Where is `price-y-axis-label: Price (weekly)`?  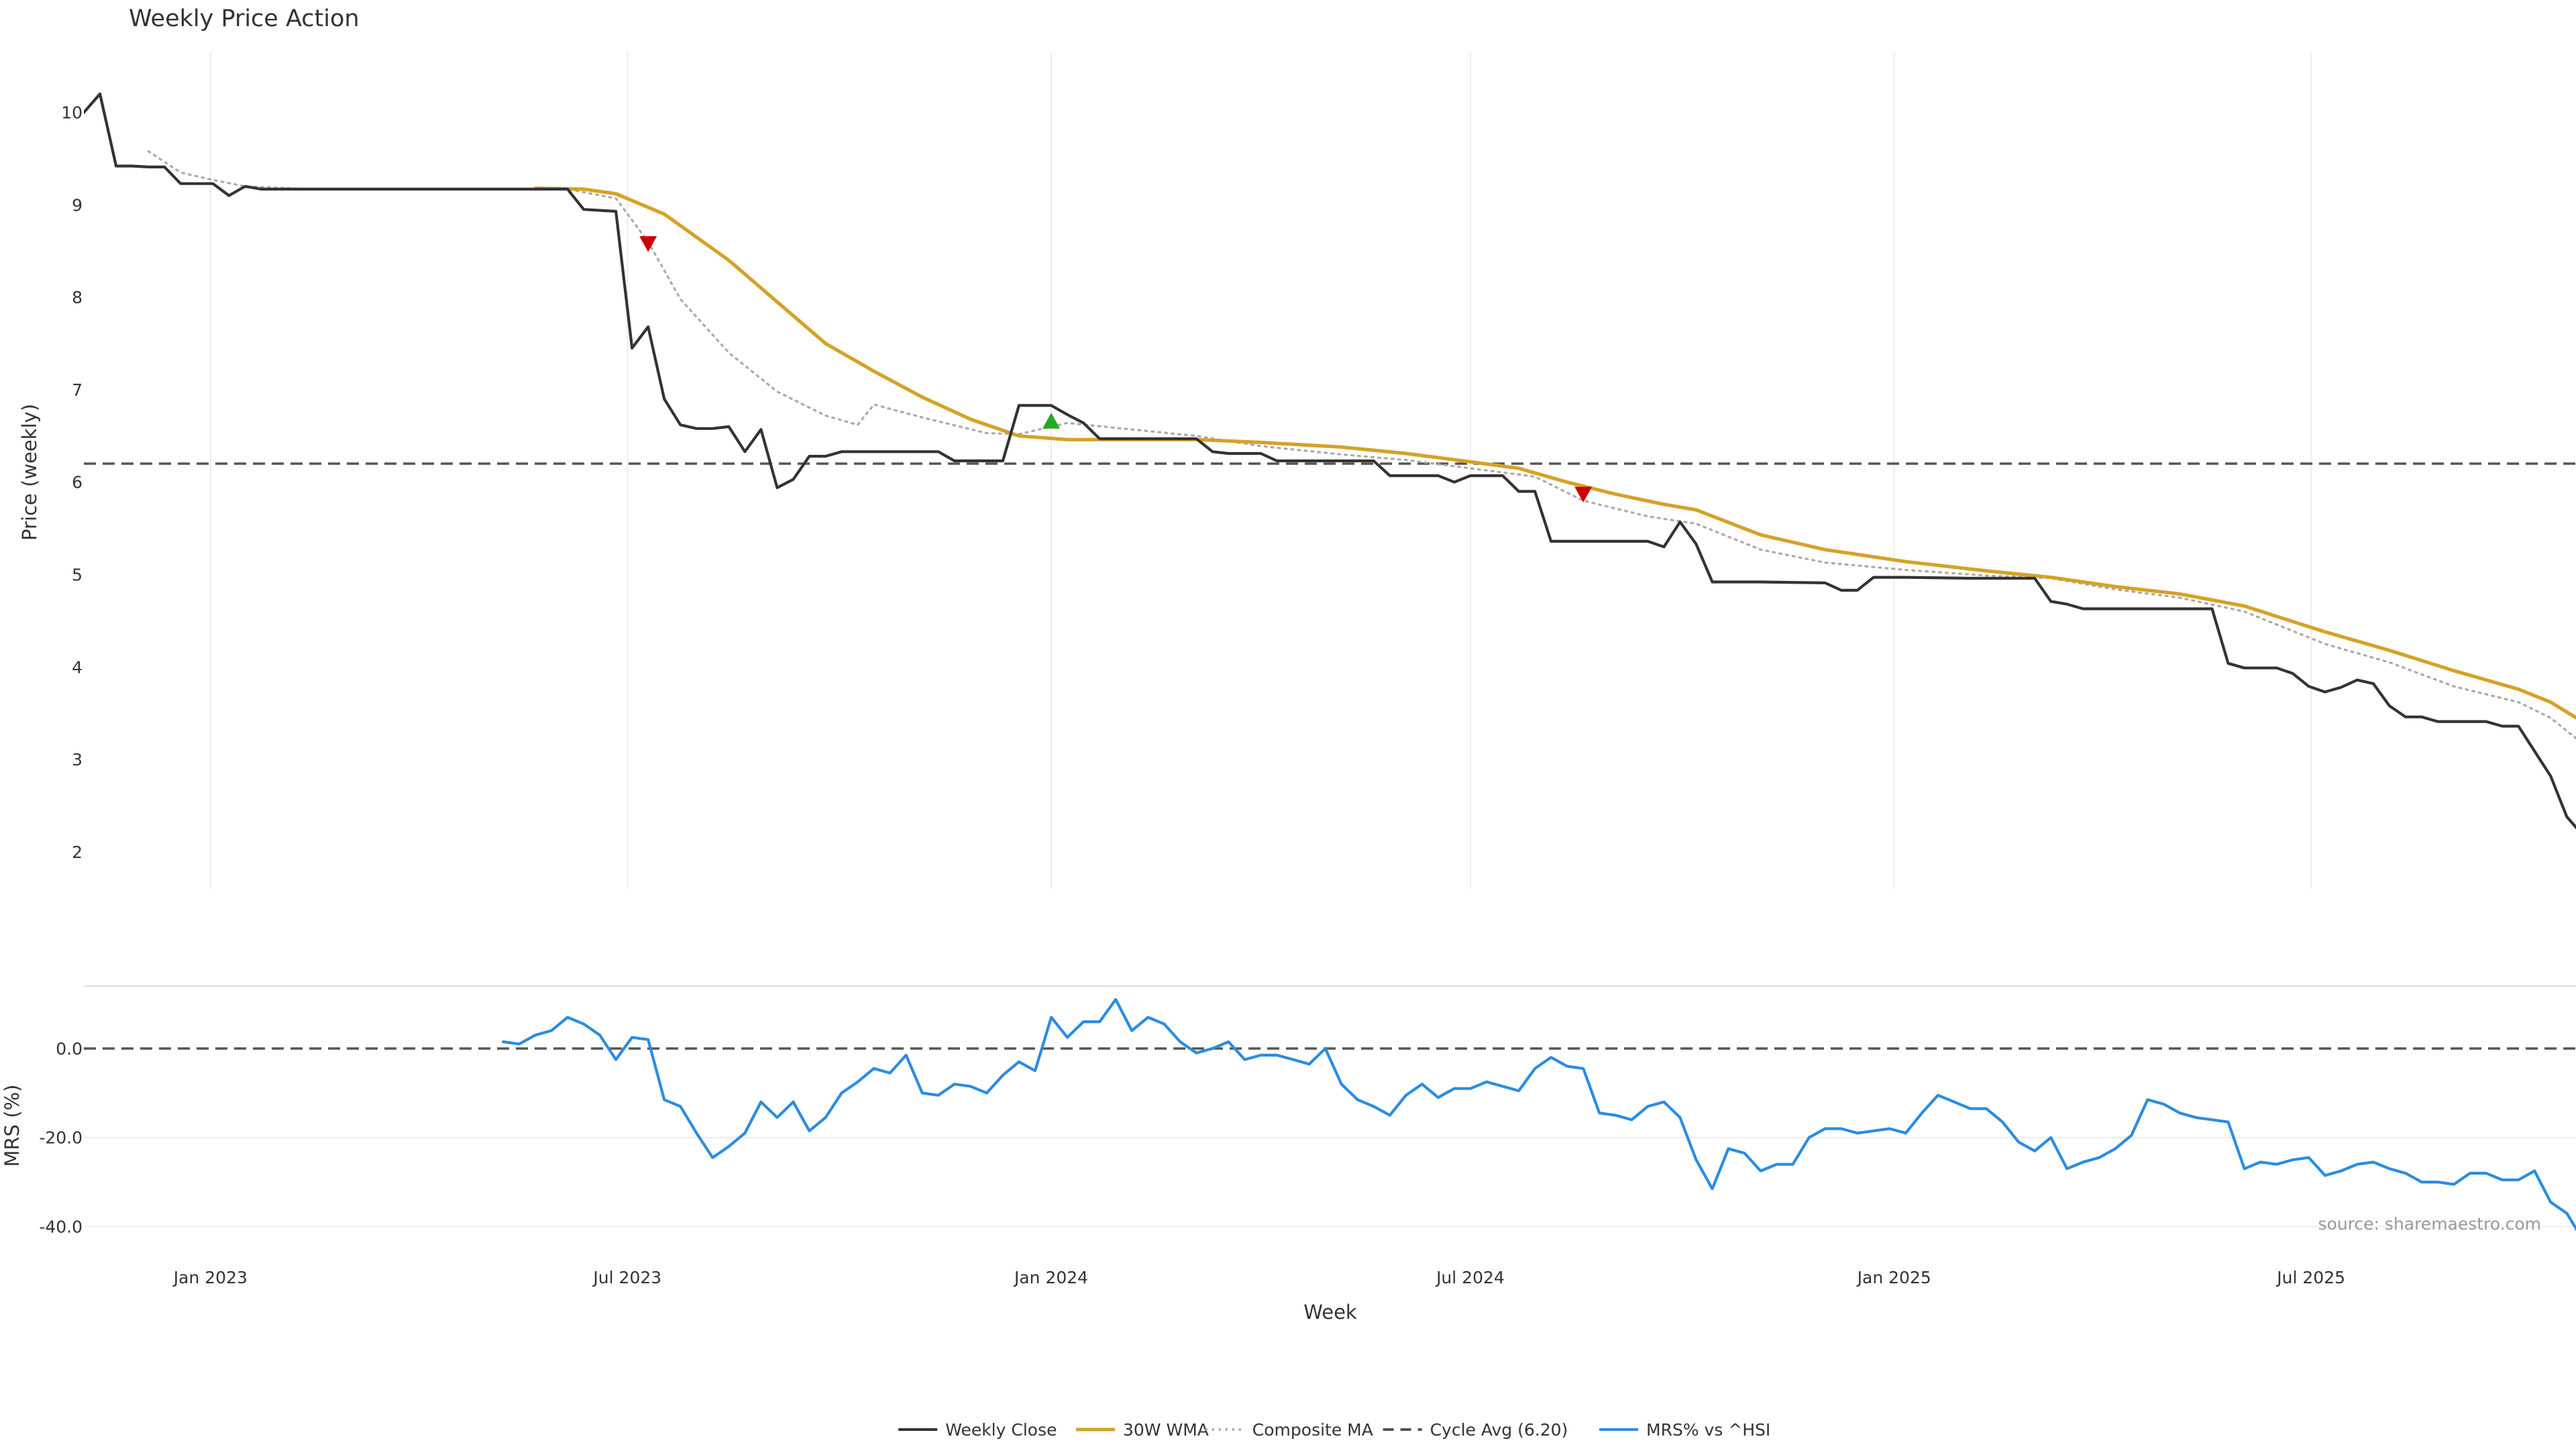
price-y-axis-label: Price (weekly) is located at coordinates (29, 472).